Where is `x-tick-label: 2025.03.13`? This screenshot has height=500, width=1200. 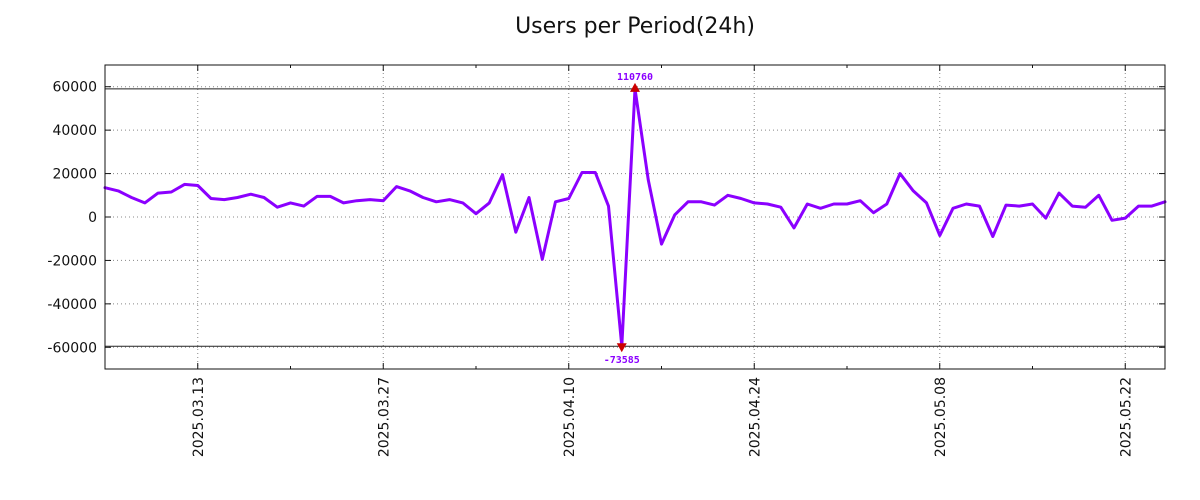 x-tick-label: 2025.03.13 is located at coordinates (199, 417).